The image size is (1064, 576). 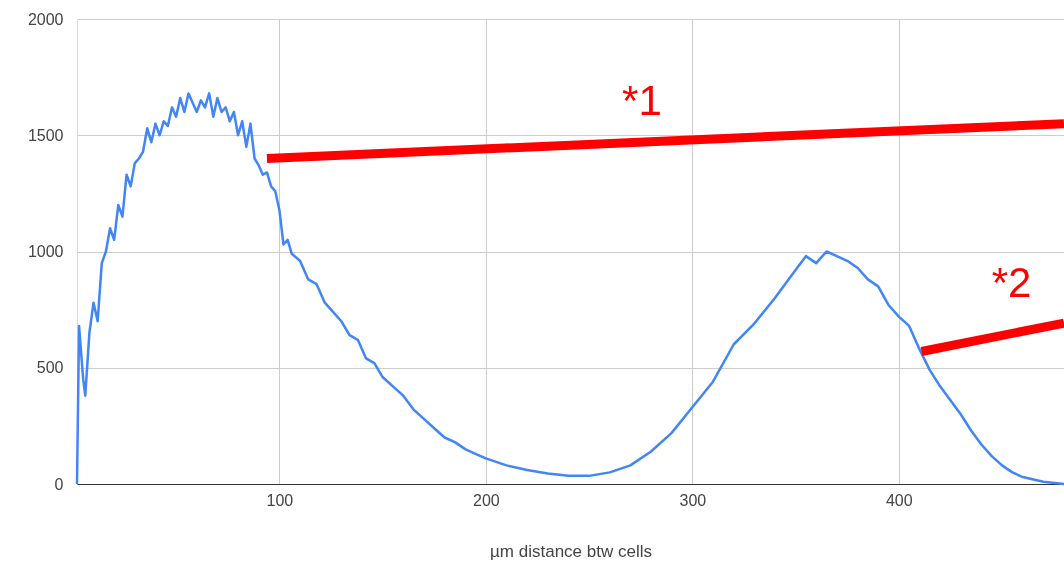 I want to click on x-tick-label: 100, so click(x=280, y=500).